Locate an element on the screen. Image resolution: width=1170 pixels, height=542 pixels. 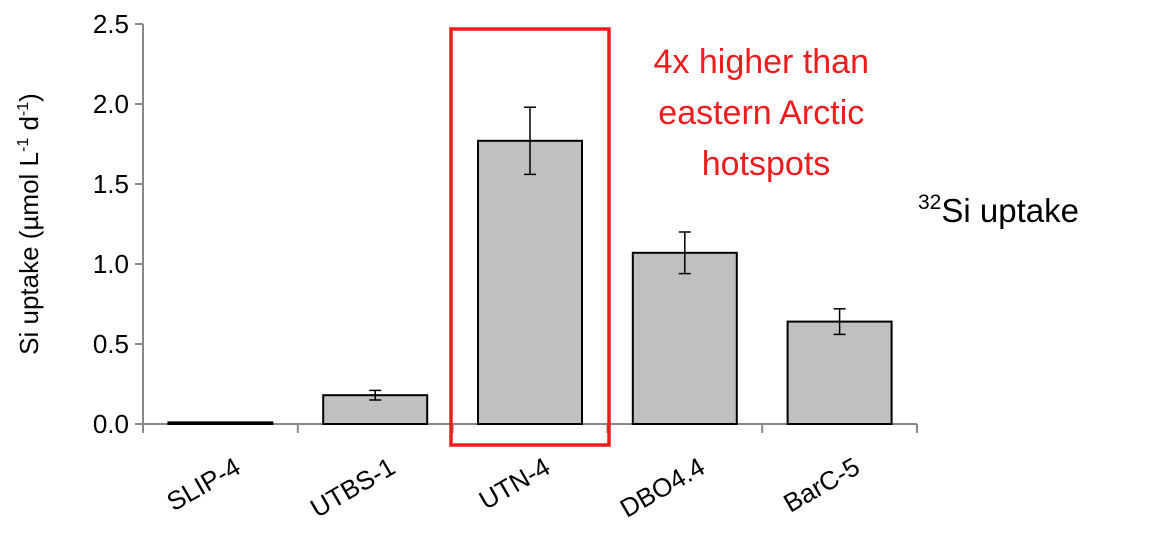
x-ticks: SLIP-4 UTBS-1 UTN-4 DBO4.4 BarC-5 is located at coordinates (530, 473).